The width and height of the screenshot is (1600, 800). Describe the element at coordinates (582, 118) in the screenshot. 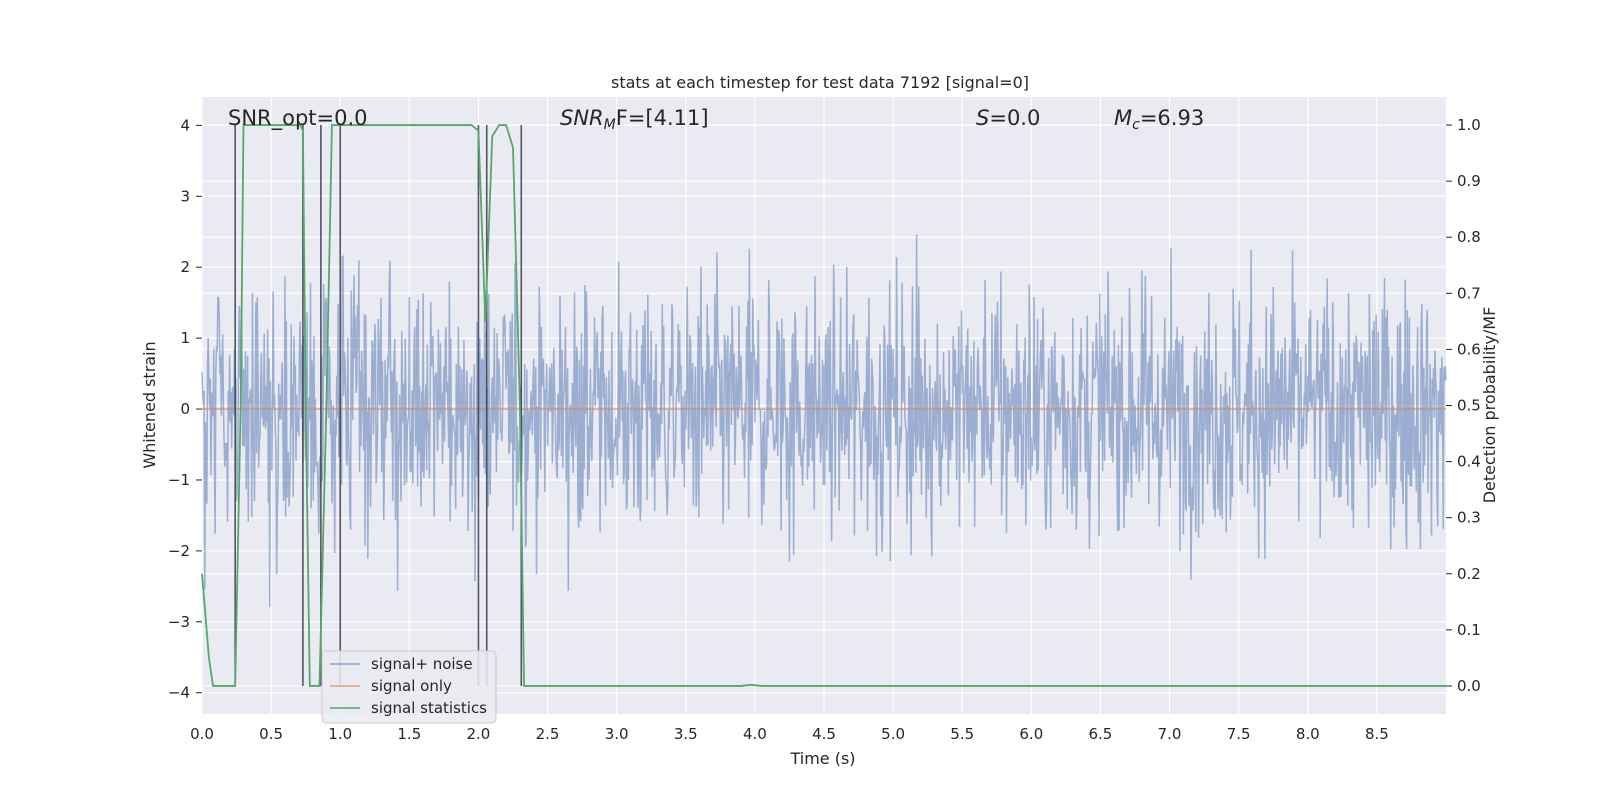

I see `snr-mf-base: SNR` at that location.